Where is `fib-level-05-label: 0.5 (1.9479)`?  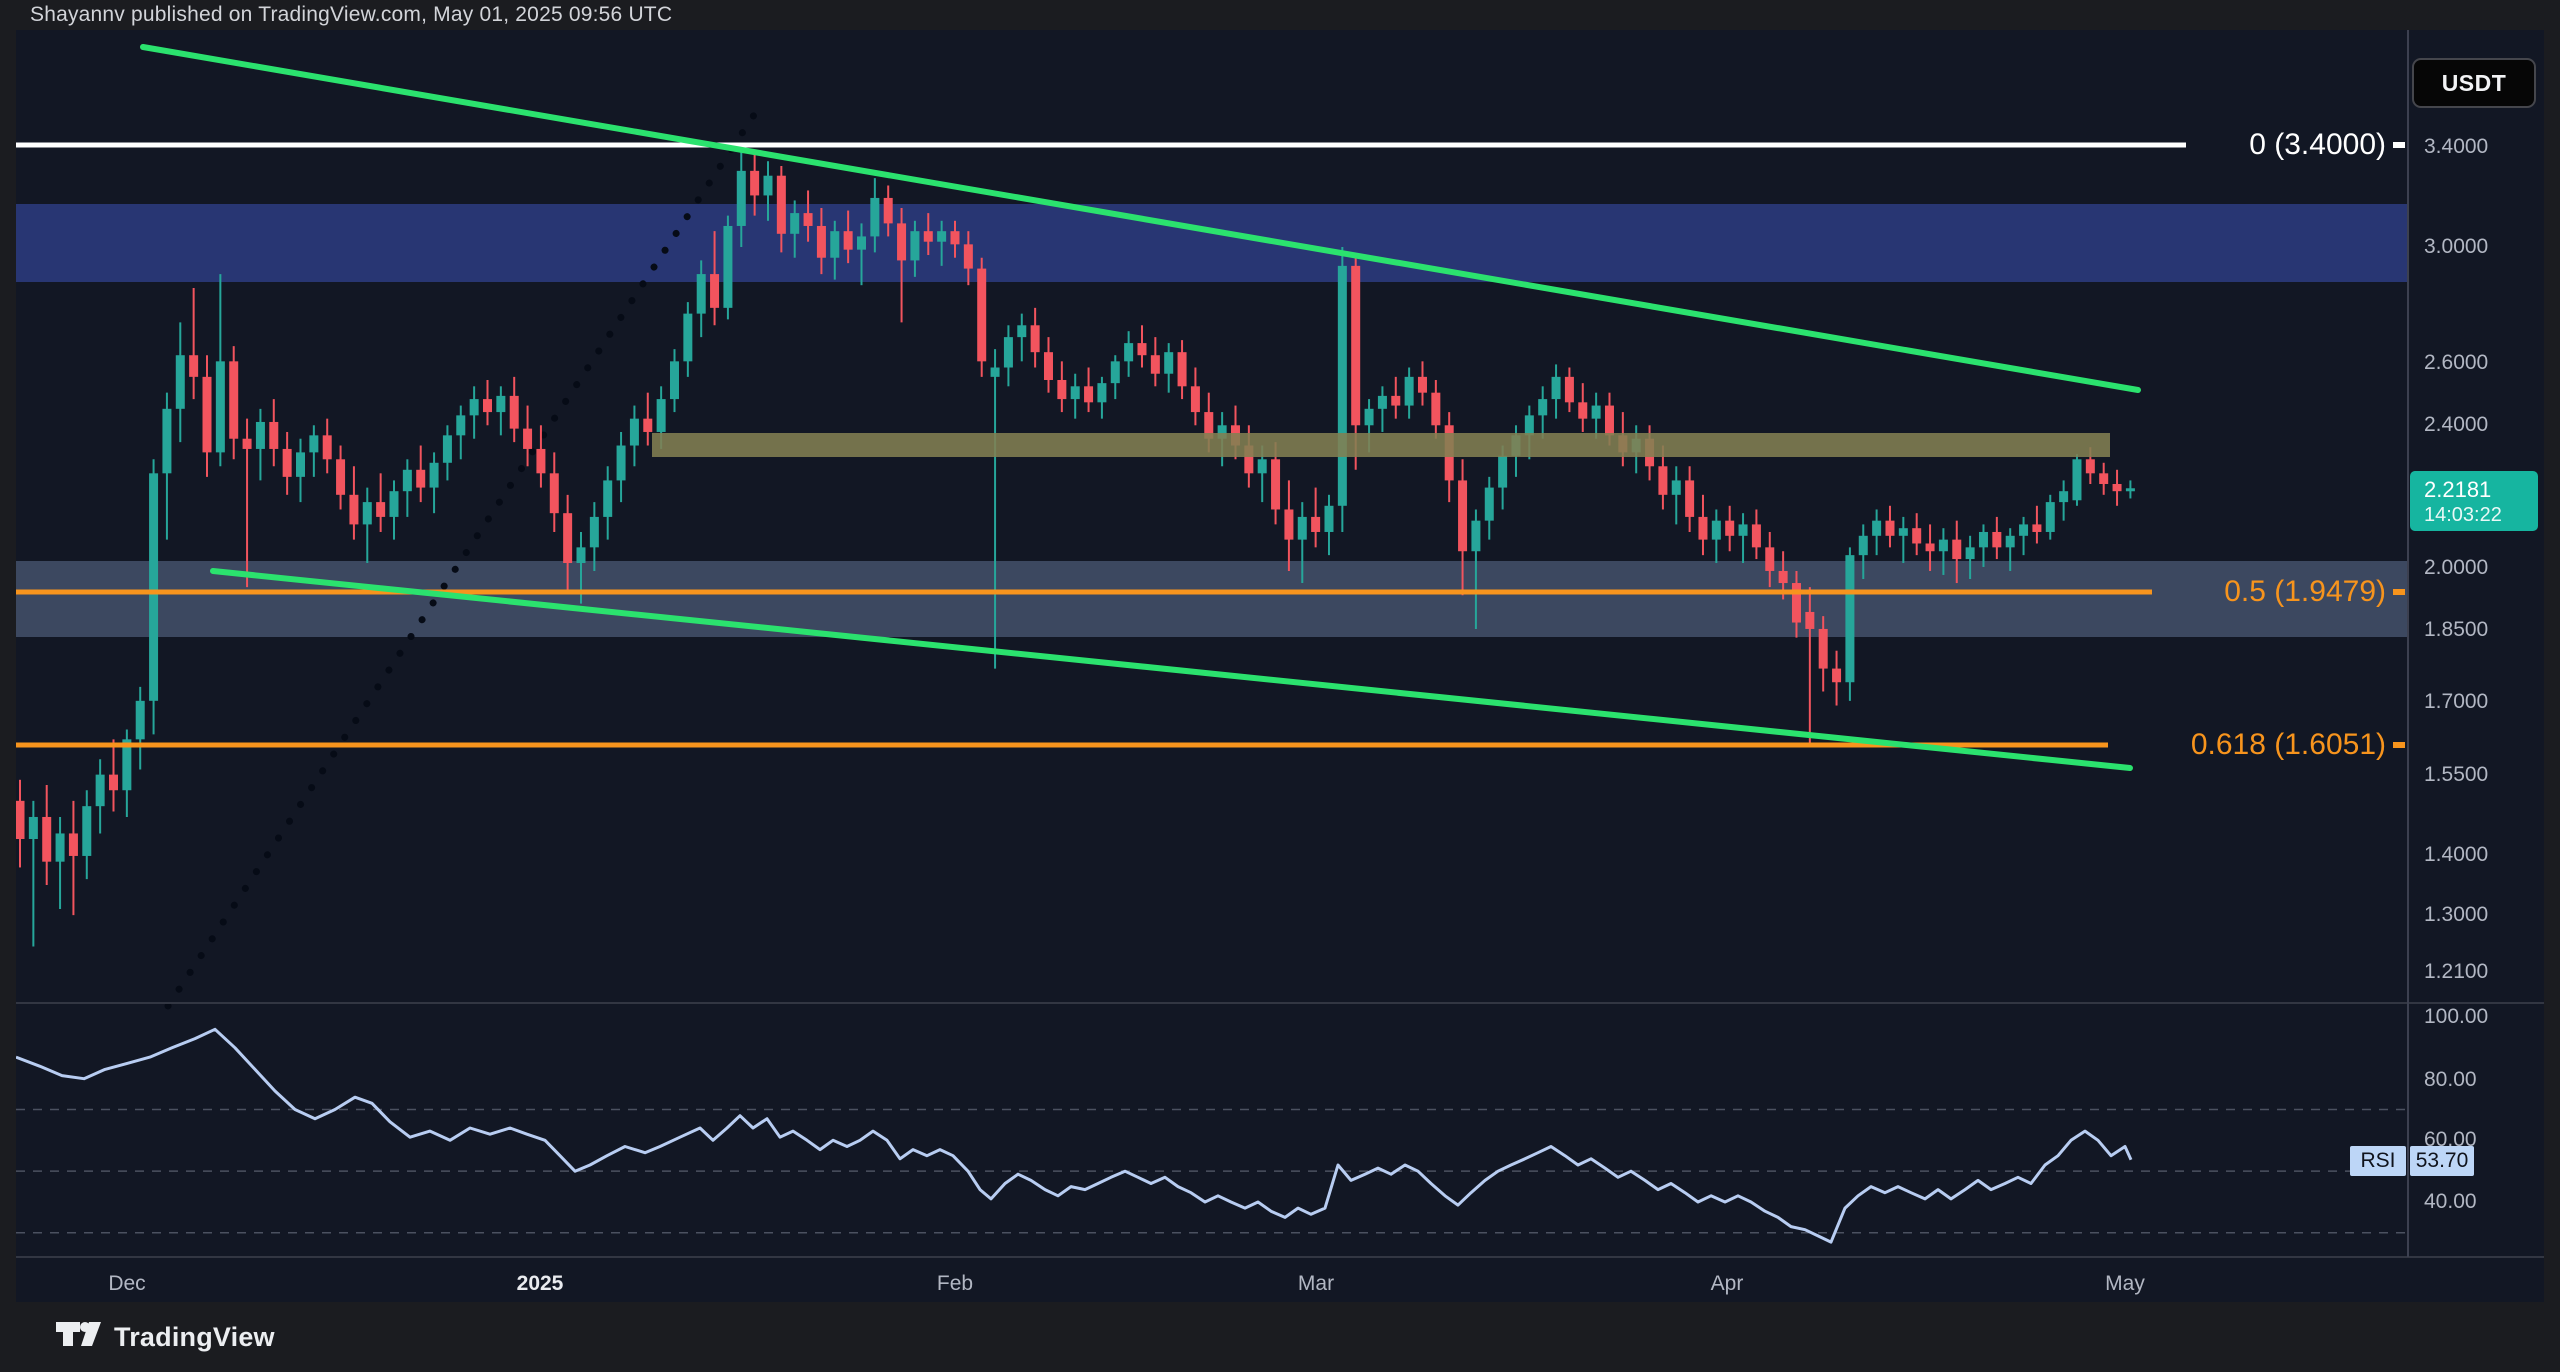
fib-level-05-label: 0.5 (1.9479) is located at coordinates (2305, 591).